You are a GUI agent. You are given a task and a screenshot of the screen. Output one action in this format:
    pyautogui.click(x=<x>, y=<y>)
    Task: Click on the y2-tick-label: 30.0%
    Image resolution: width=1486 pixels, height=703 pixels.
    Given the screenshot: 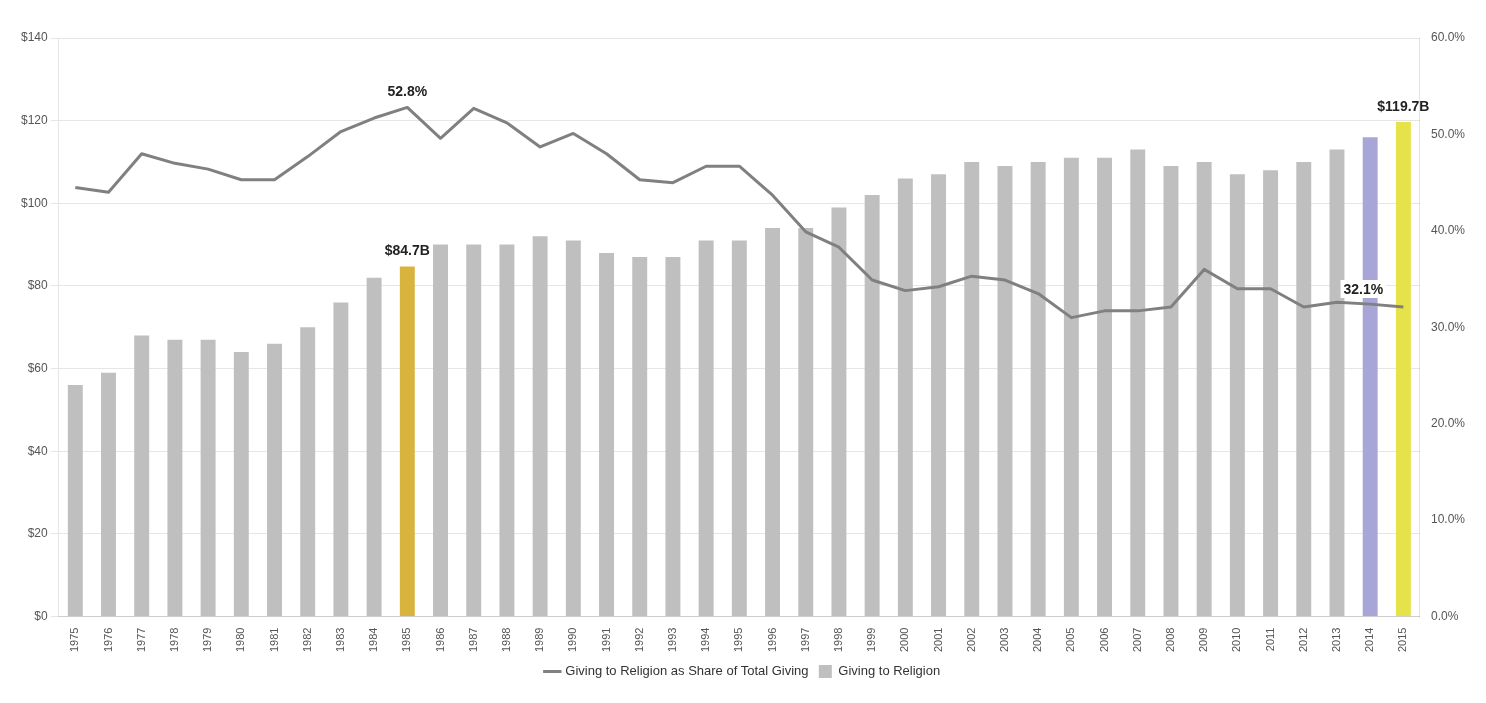 What is the action you would take?
    pyautogui.click(x=1448, y=326)
    